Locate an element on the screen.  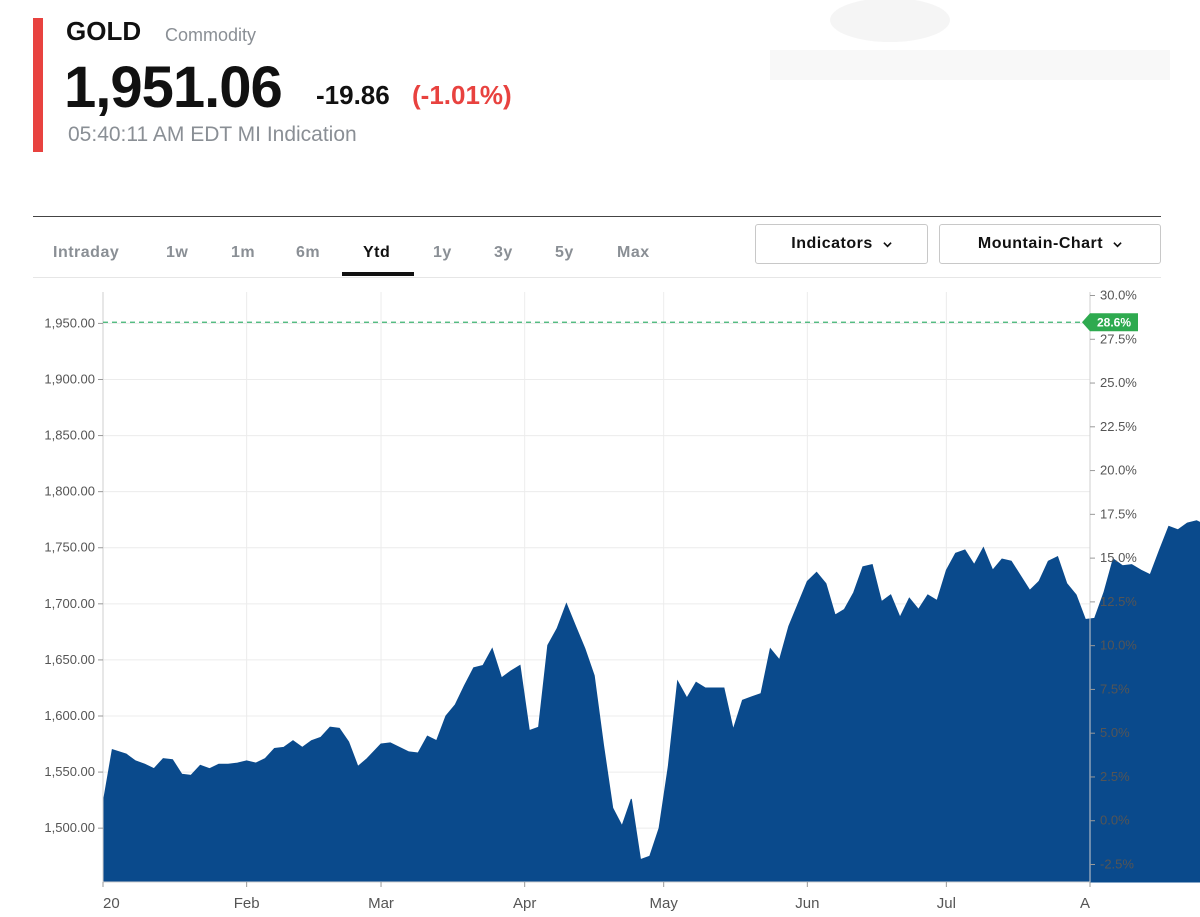
tab-3y: 3y is located at coordinates (503, 252).